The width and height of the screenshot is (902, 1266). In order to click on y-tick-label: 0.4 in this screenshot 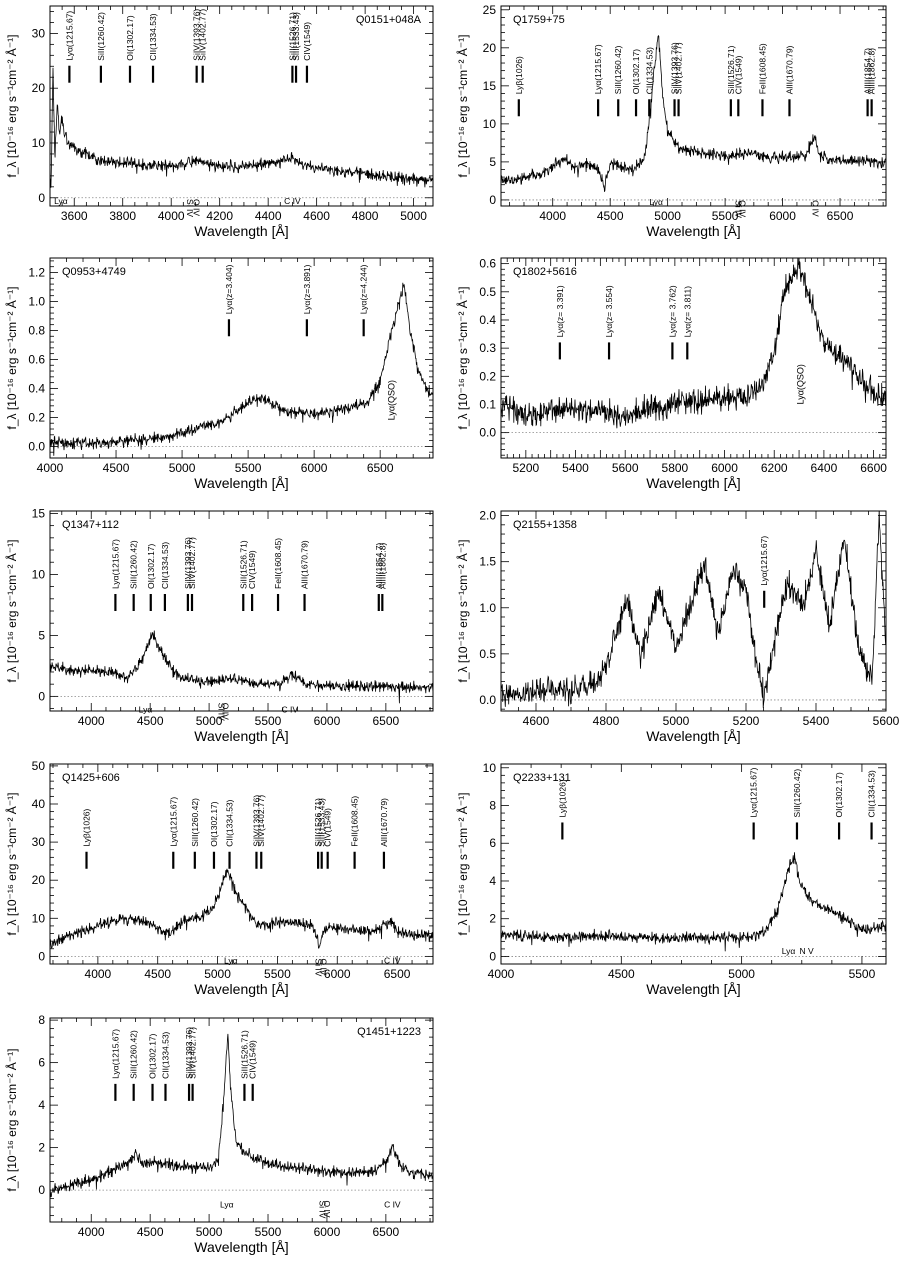, I will do `click(36, 388)`.